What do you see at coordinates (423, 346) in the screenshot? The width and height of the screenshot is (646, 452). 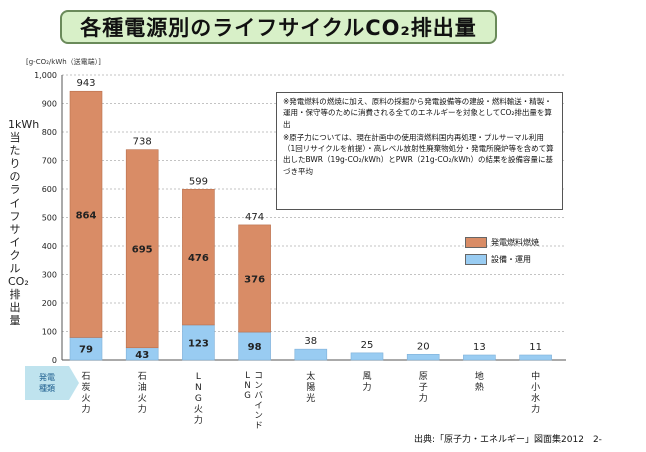 I see `data-label-total: 20` at bounding box center [423, 346].